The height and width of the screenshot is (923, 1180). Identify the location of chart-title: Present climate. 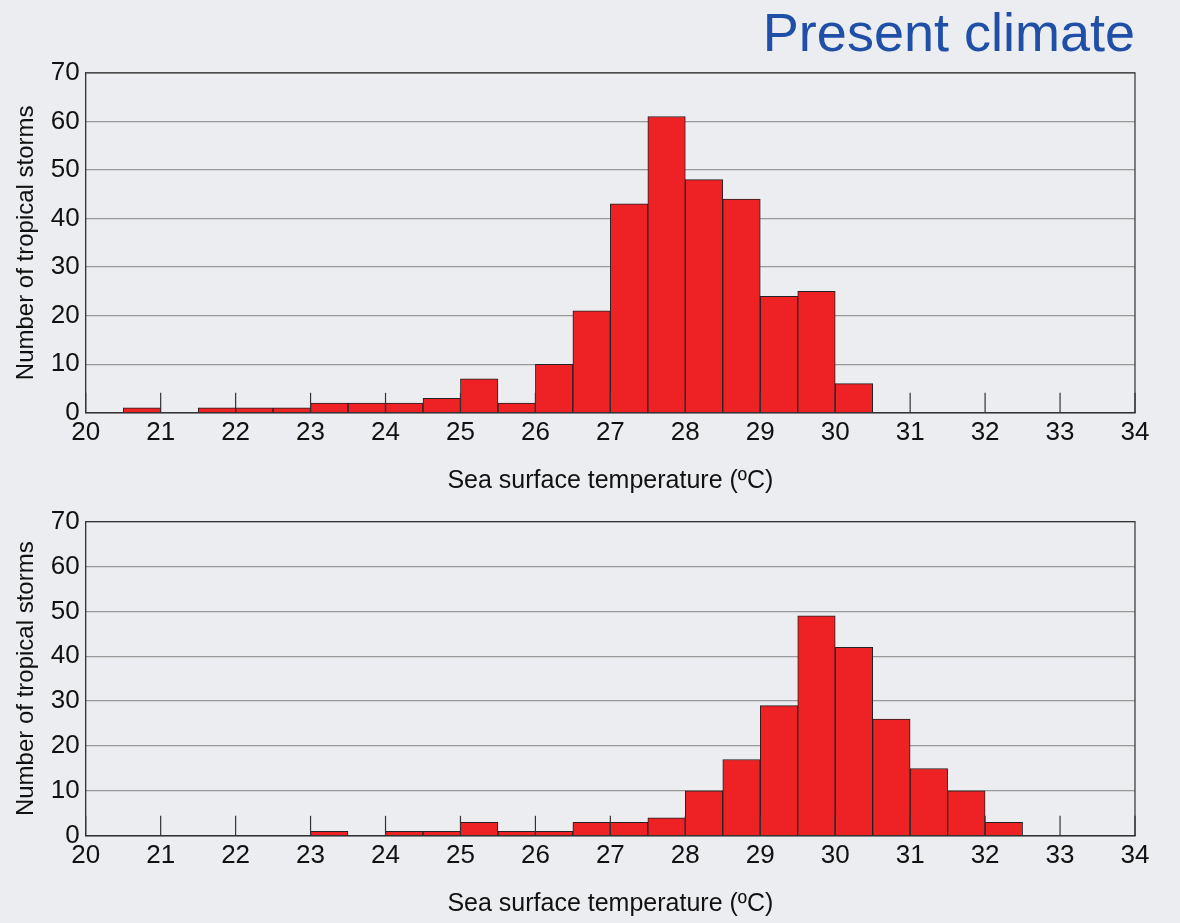
(948, 32).